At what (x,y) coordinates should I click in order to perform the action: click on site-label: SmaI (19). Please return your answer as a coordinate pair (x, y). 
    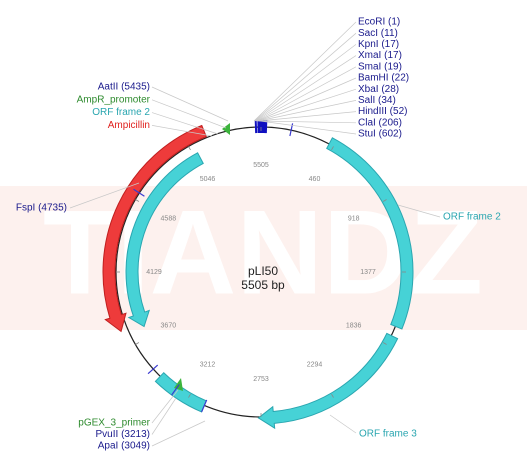
    Looking at the image, I should click on (380, 66).